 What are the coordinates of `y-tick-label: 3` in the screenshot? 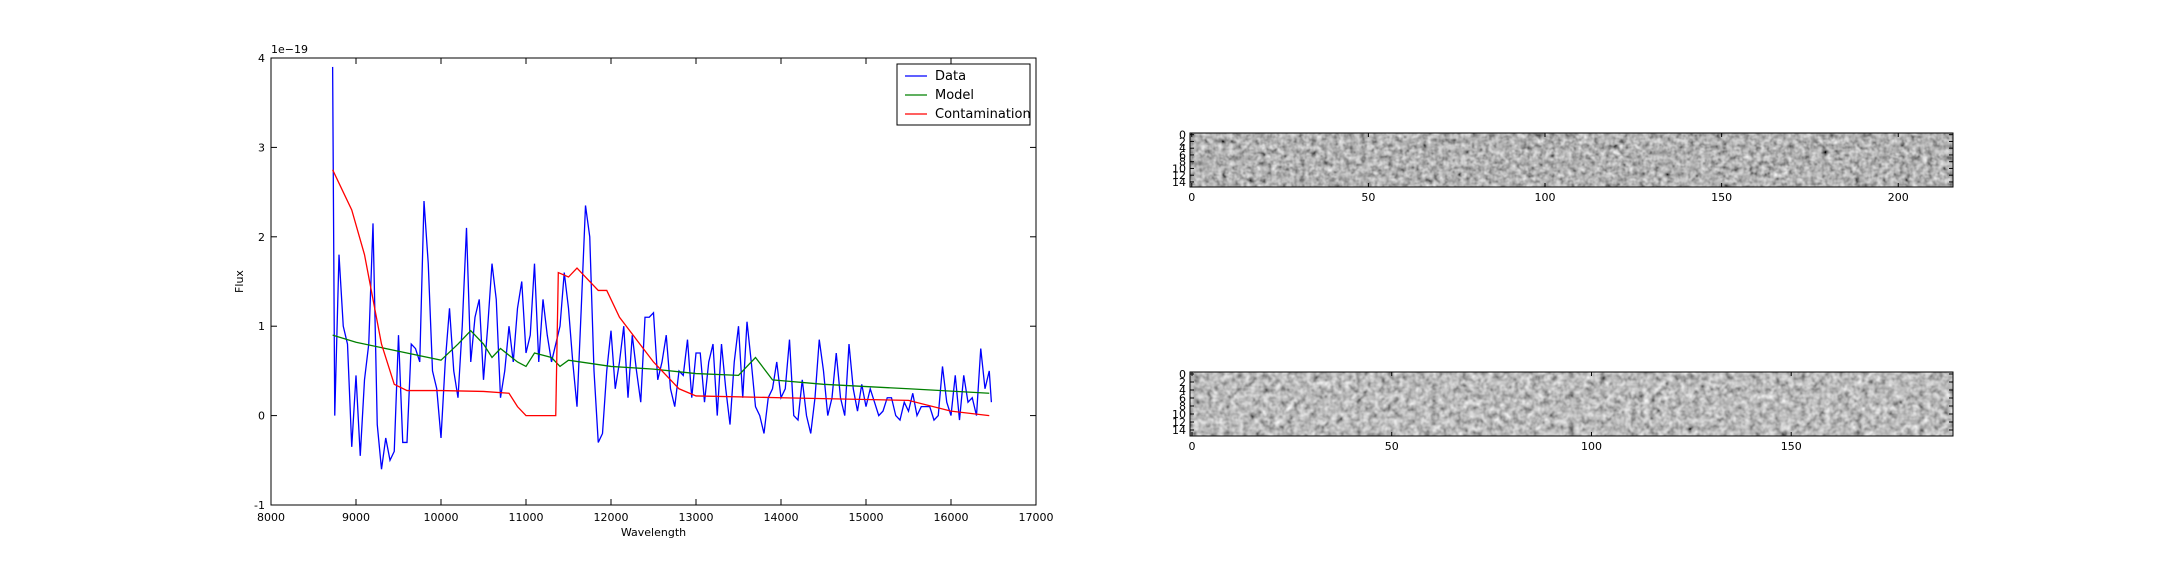 It's located at (261, 147).